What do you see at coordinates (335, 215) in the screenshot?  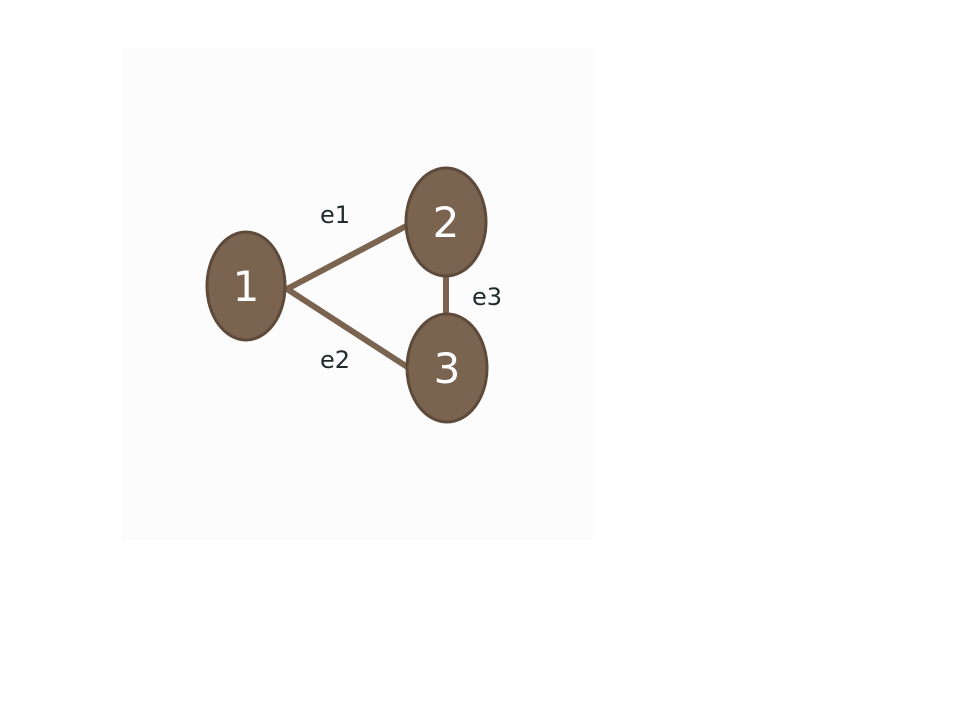 I see `edge-label-e1: e1` at bounding box center [335, 215].